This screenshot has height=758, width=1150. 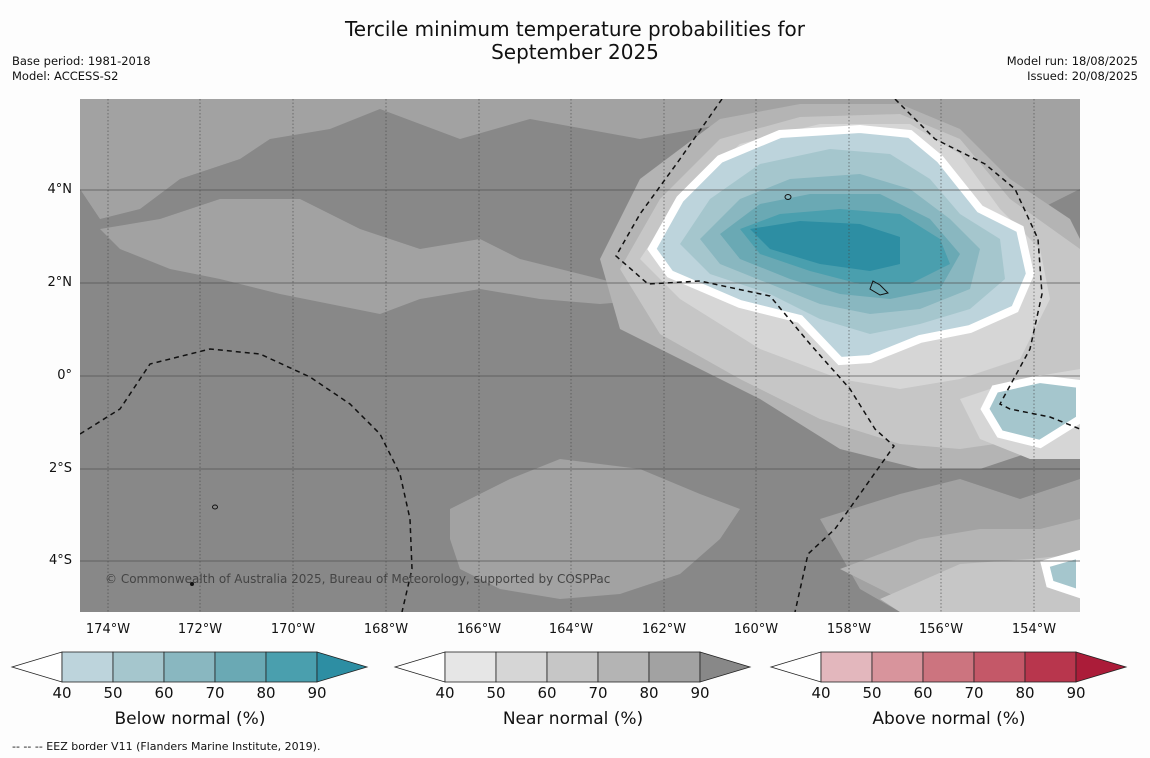 I want to click on region-below-east-patch, so click(x=1030, y=411).